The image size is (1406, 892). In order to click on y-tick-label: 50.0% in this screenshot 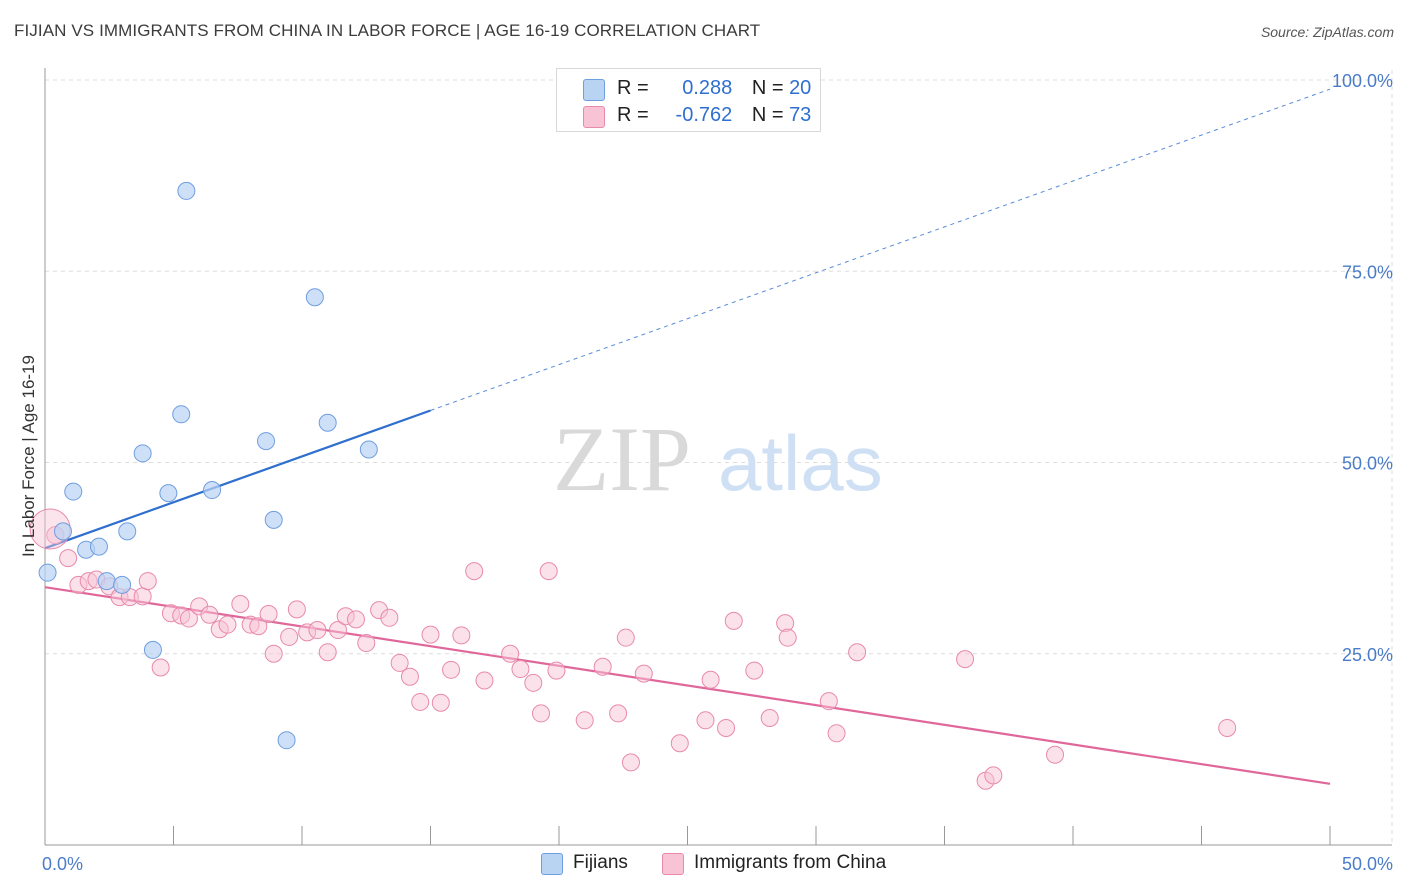, I will do `click(1367, 464)`.